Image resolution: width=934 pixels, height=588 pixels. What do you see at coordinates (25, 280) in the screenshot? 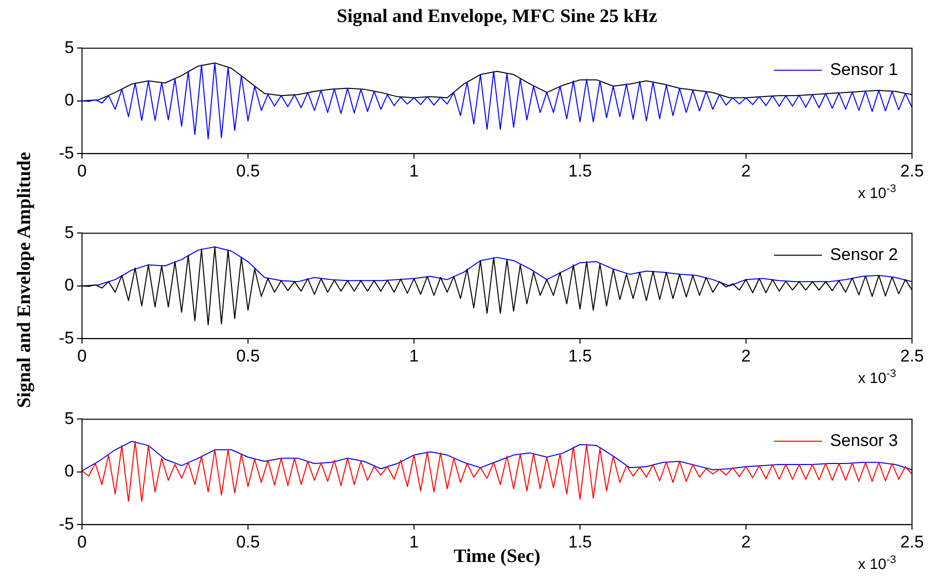
I see `y-axis-title: Signal and Envelope Amplitude` at bounding box center [25, 280].